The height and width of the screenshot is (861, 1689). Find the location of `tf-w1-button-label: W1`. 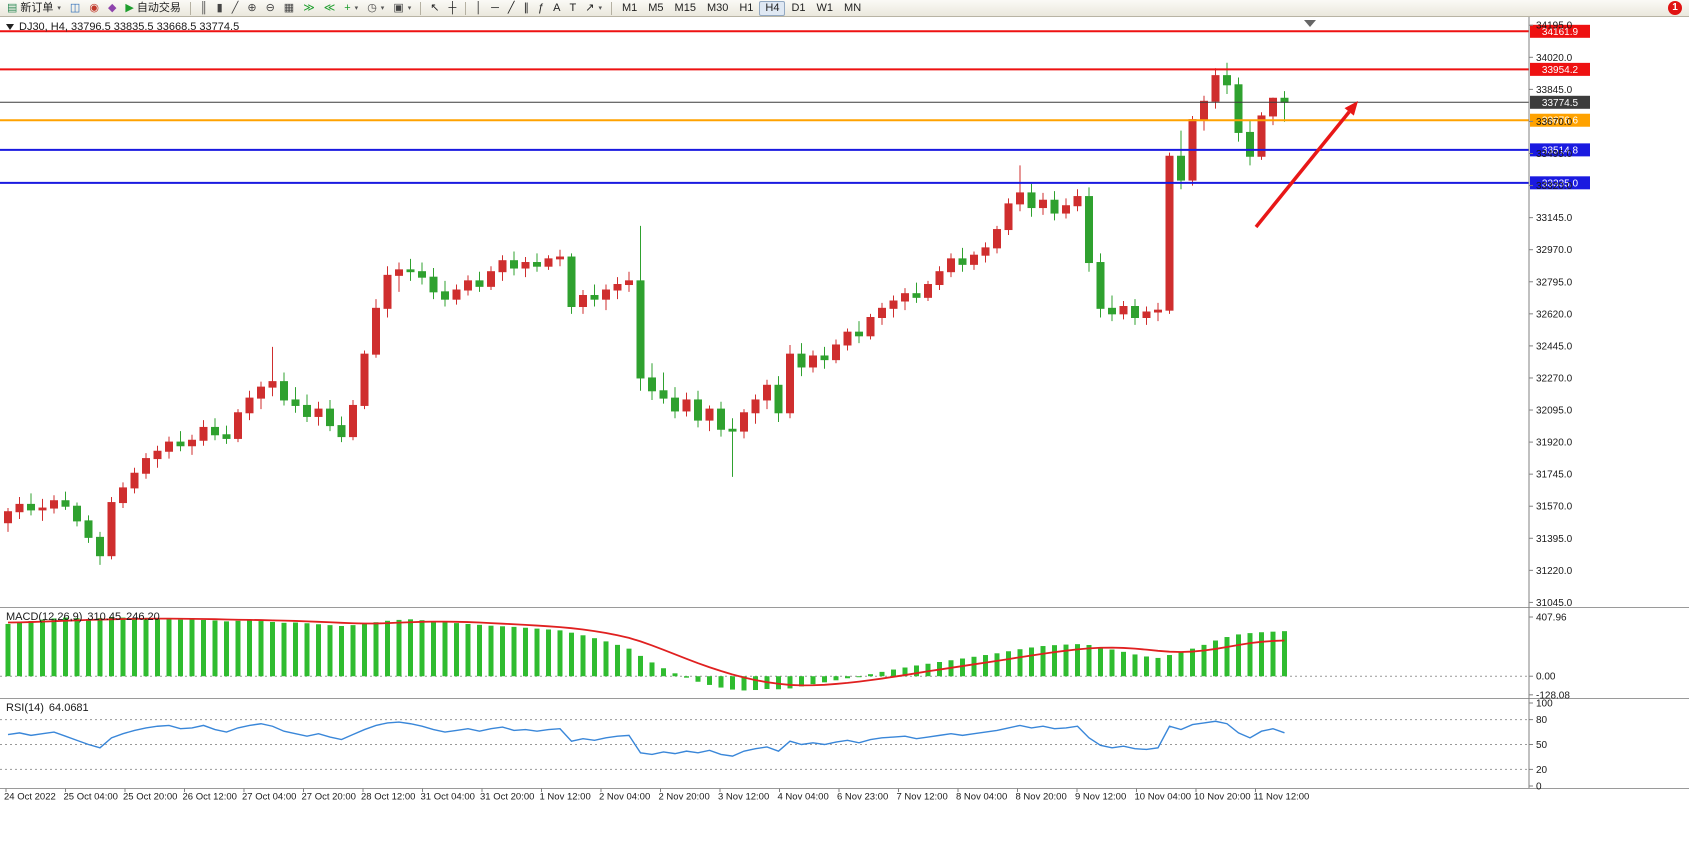

tf-w1-button-label: W1 is located at coordinates (825, 7).